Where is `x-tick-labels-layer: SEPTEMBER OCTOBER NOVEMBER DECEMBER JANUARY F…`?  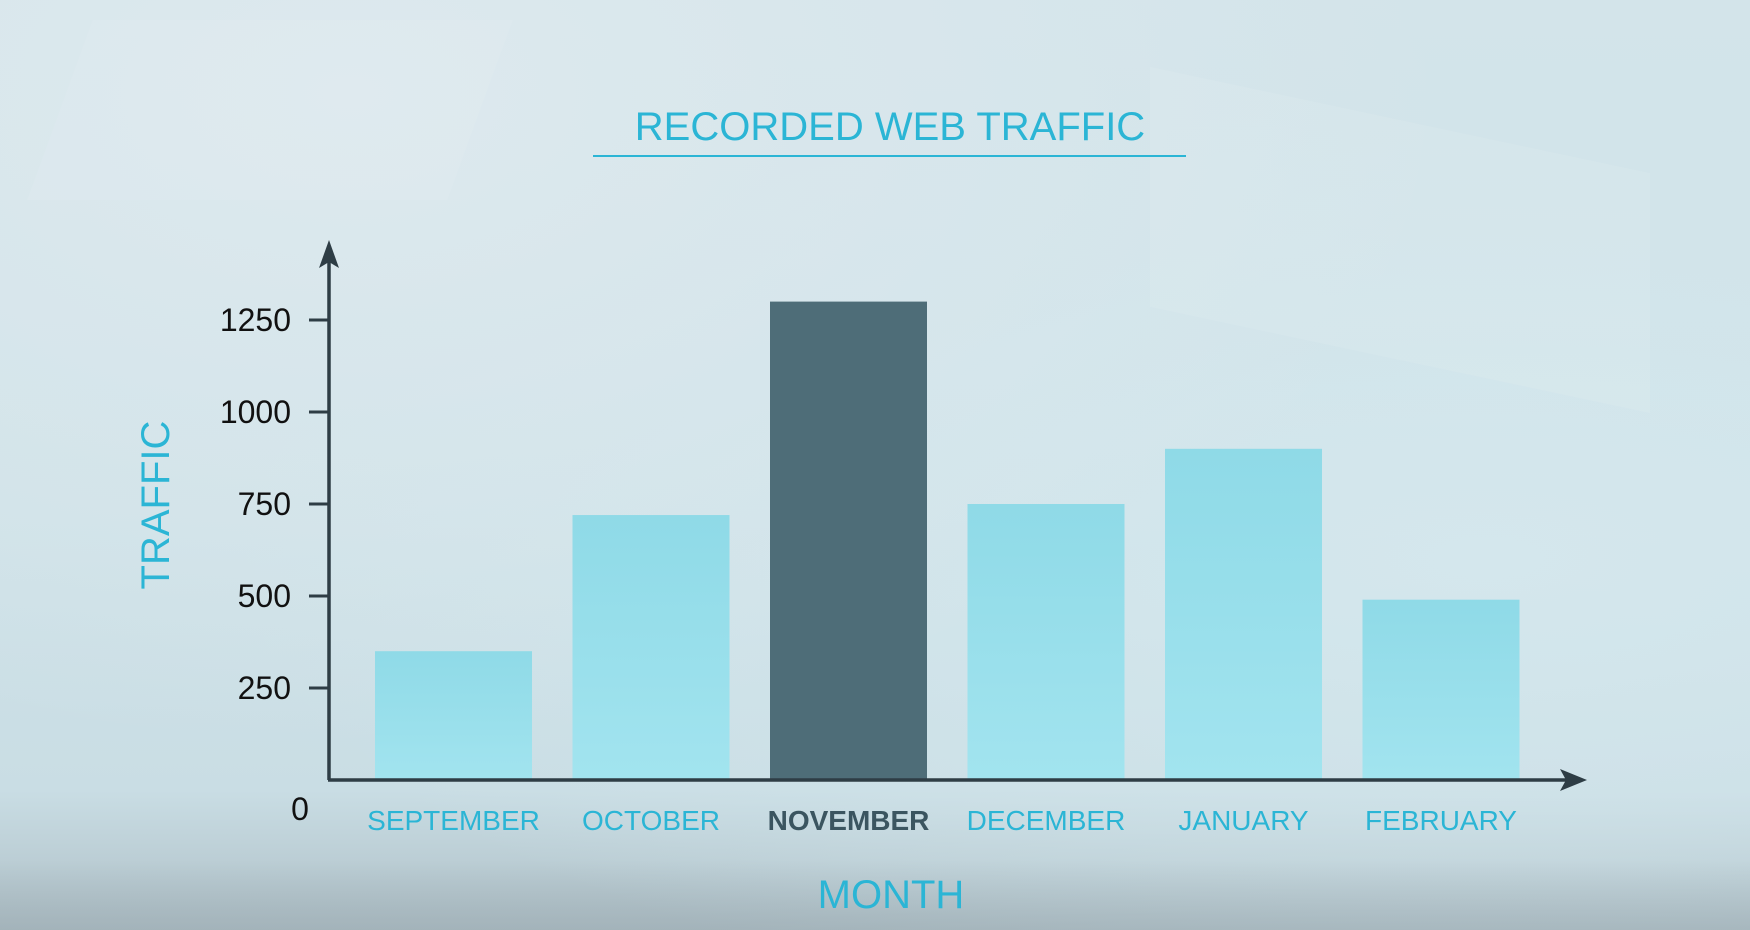
x-tick-labels-layer: SEPTEMBER OCTOBER NOVEMBER DECEMBER JANUARY F… is located at coordinates (942, 820).